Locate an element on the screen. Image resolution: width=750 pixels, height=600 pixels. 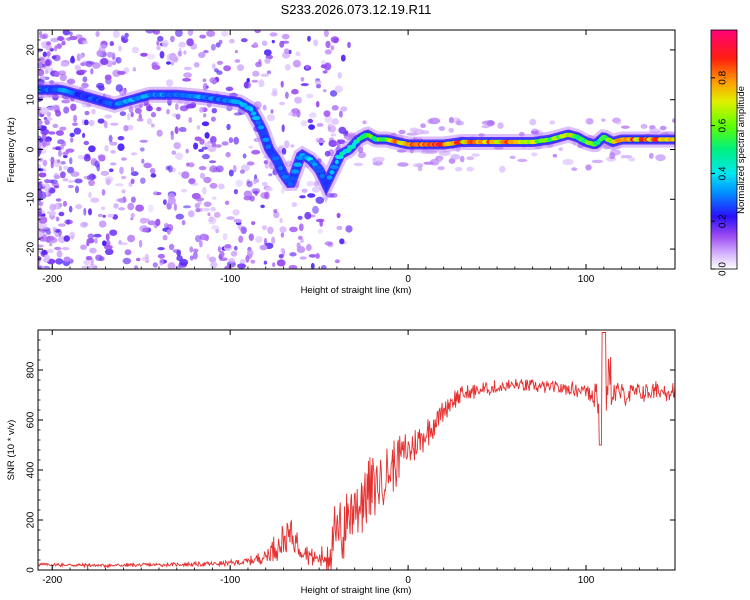
spectrogram-y-tick-label: 20 is located at coordinates (31, 50).